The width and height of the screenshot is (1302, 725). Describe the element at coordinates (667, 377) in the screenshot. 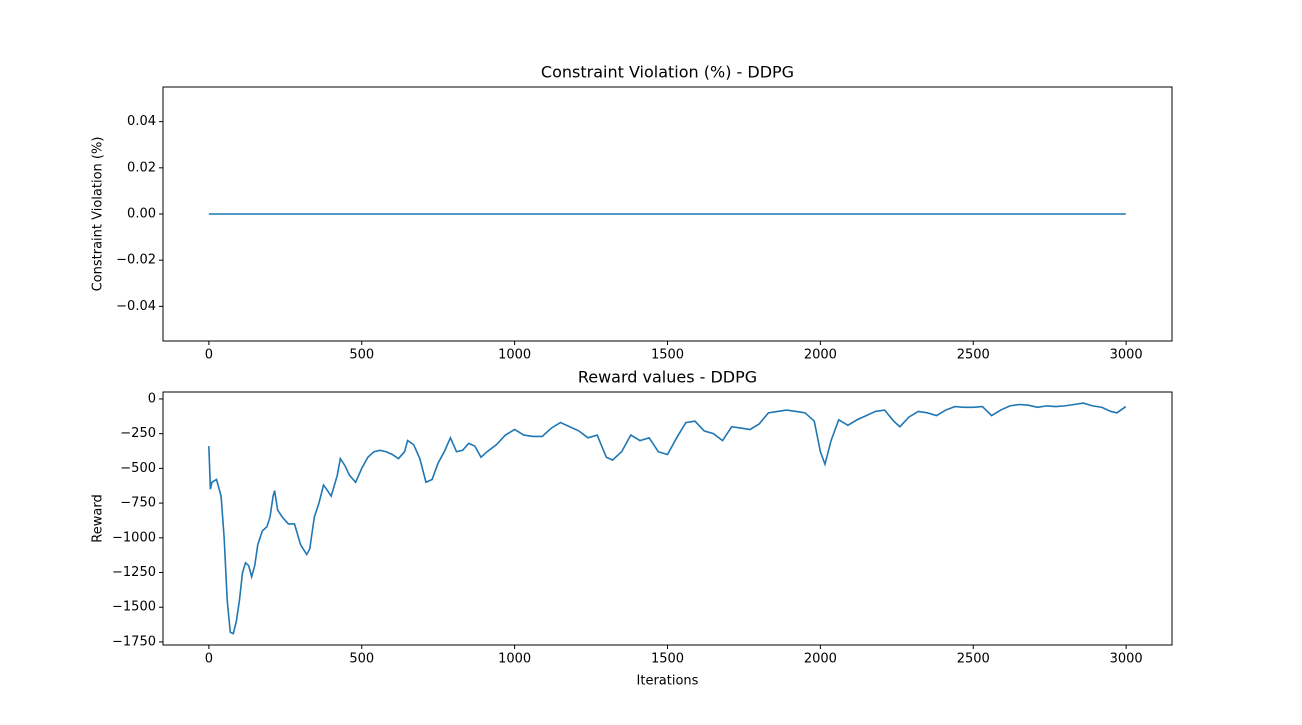

I see `chart-title: Reward values - DDPG` at that location.